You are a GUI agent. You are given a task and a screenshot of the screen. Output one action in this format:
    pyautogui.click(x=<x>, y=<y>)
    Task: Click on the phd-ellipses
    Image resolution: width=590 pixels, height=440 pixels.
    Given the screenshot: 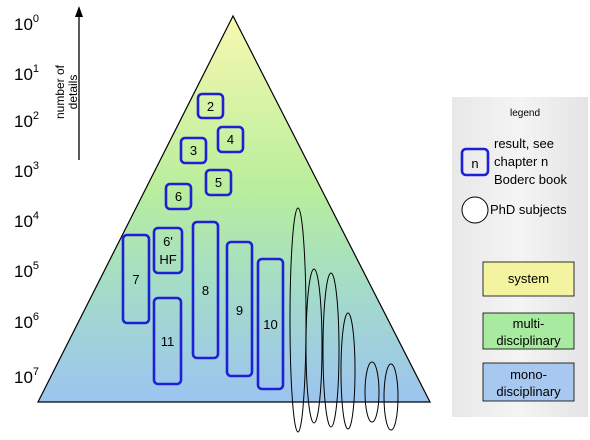 What is the action you would take?
    pyautogui.click(x=344, y=320)
    